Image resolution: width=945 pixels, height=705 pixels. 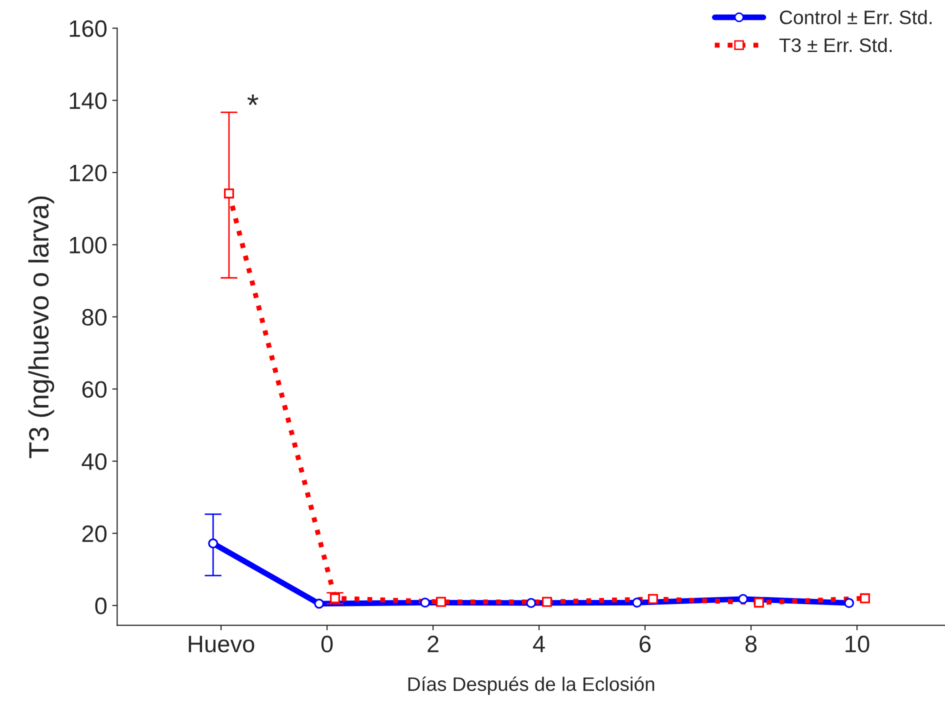 What do you see at coordinates (539, 644) in the screenshot?
I see `x-tick-label: 4` at bounding box center [539, 644].